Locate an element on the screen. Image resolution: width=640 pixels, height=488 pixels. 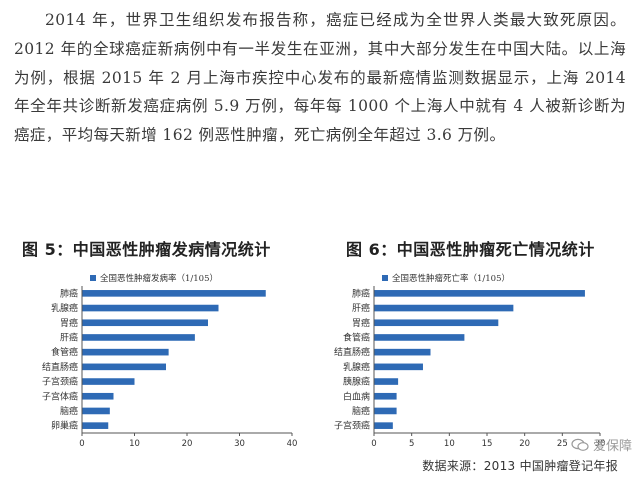
x-tick-label: 15 is located at coordinates (487, 444).